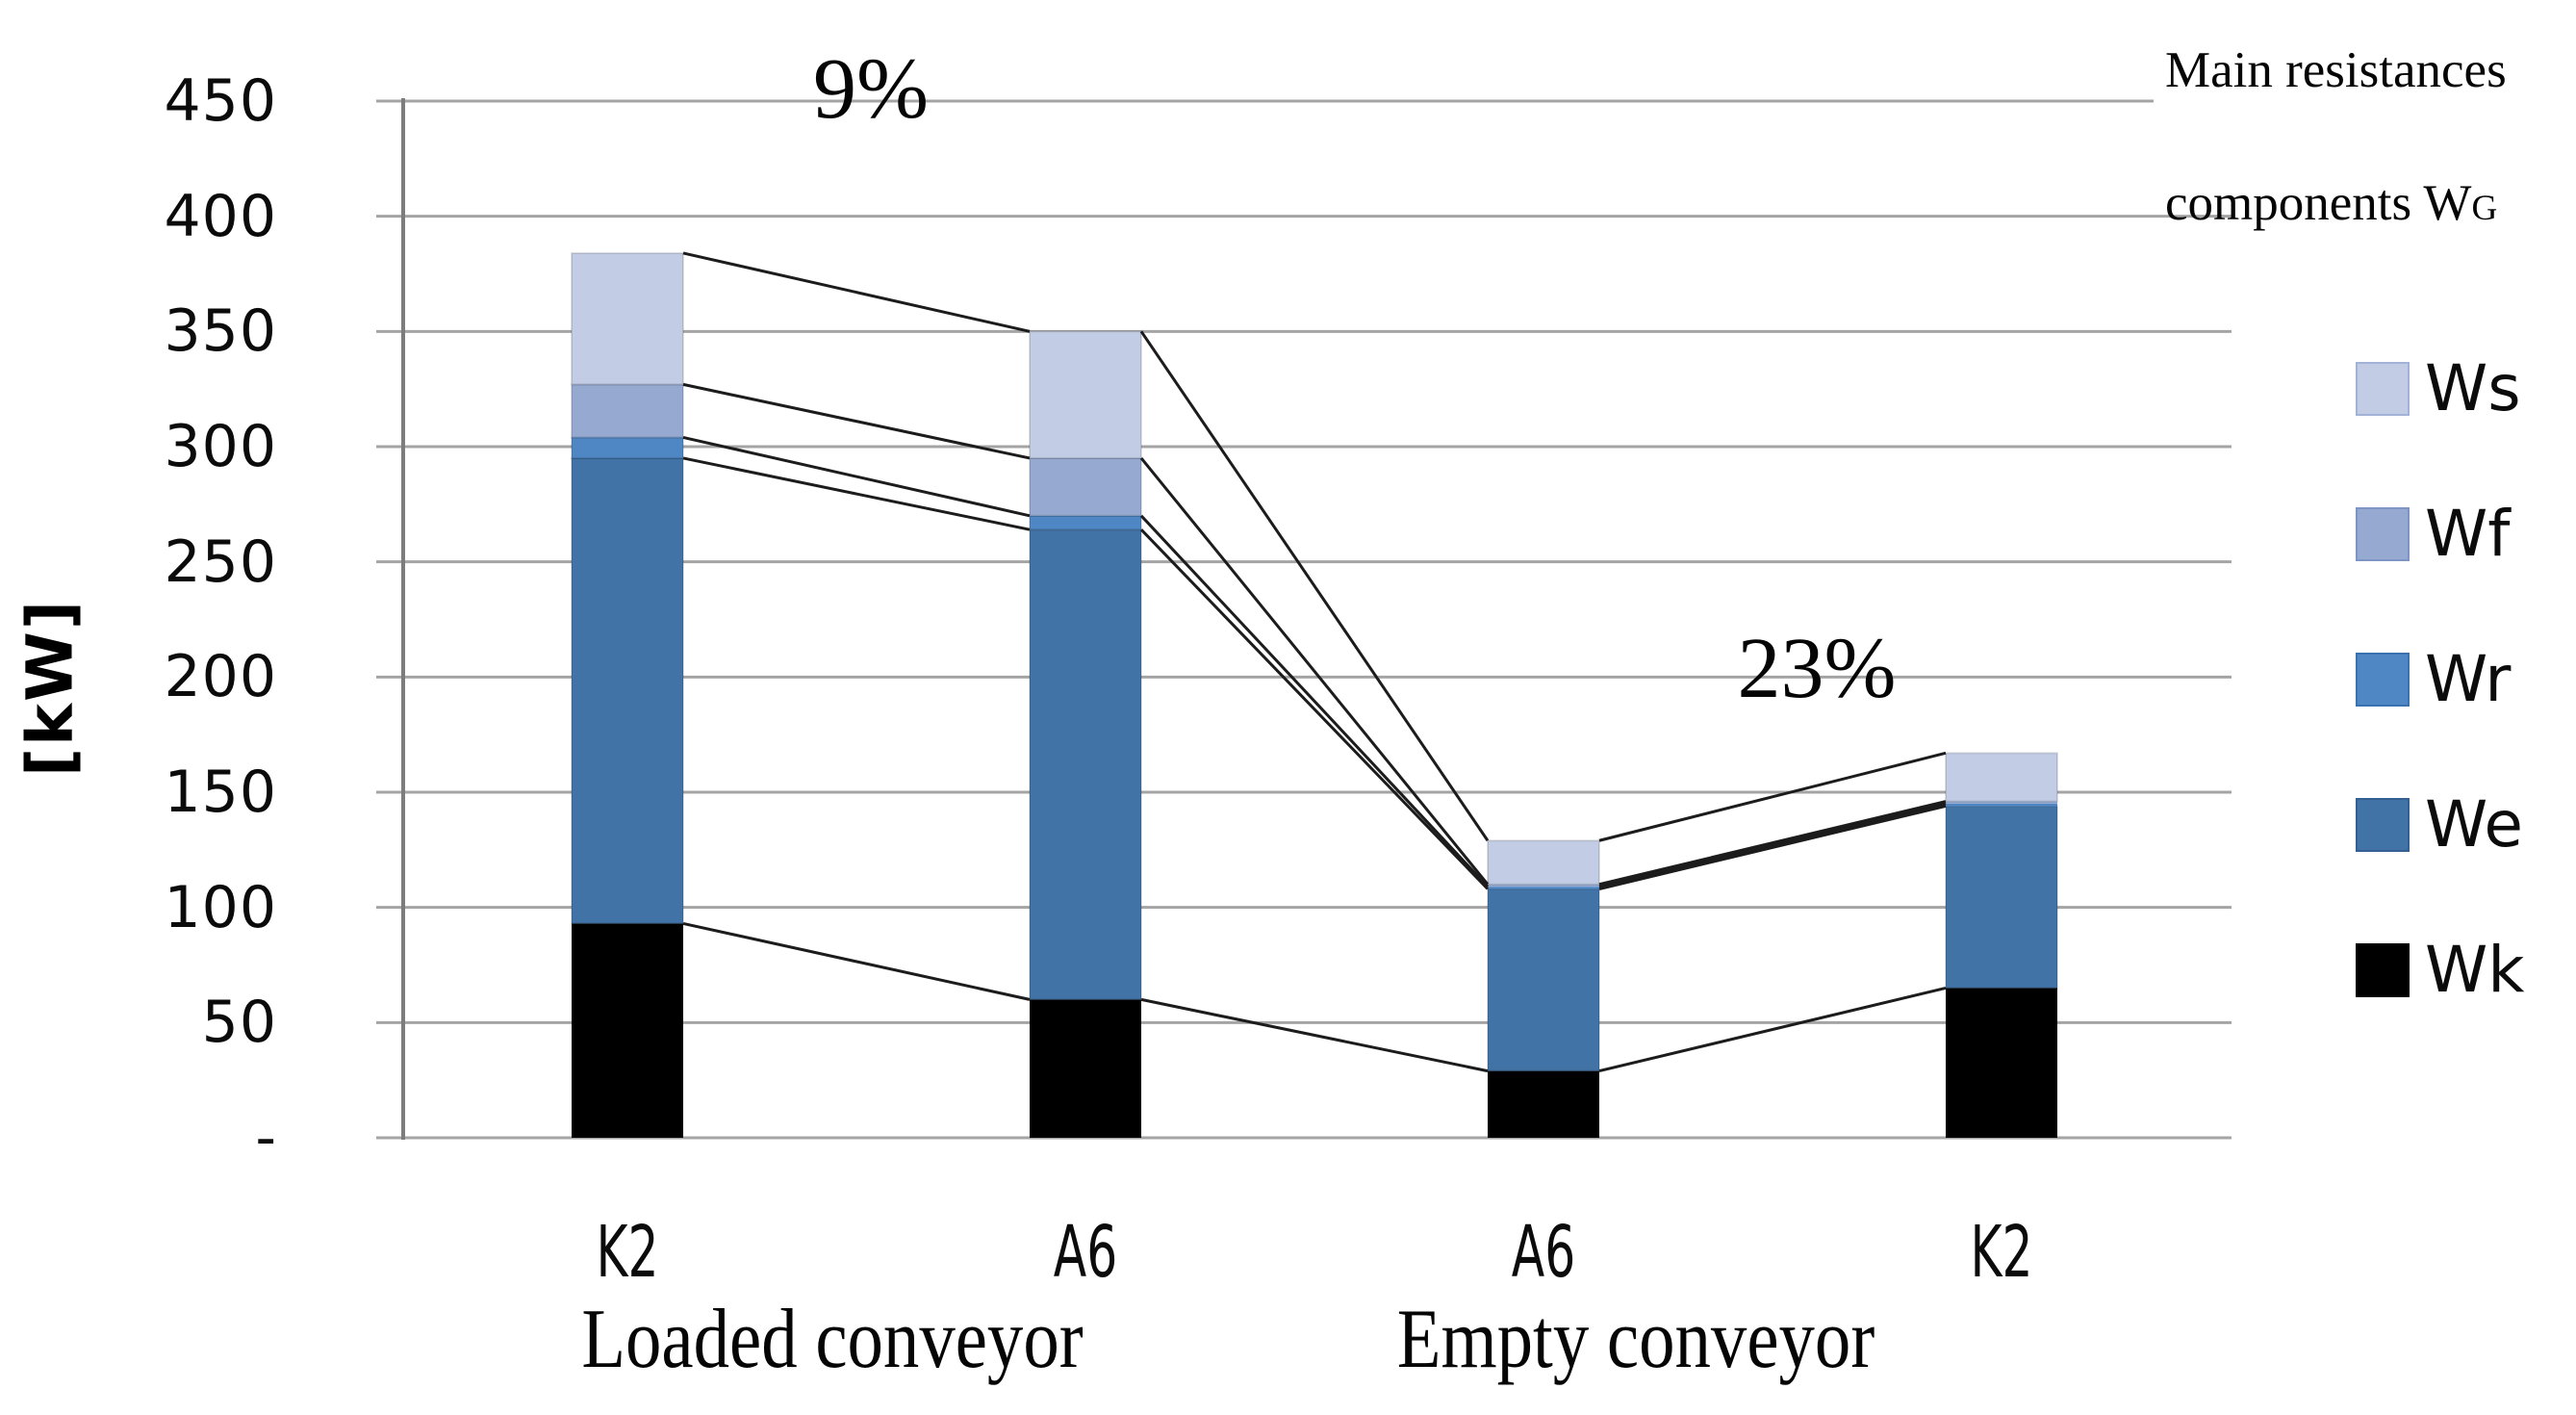 The width and height of the screenshot is (2576, 1415). Describe the element at coordinates (2468, 679) in the screenshot. I see `legend-label-Wr: Wr` at that location.